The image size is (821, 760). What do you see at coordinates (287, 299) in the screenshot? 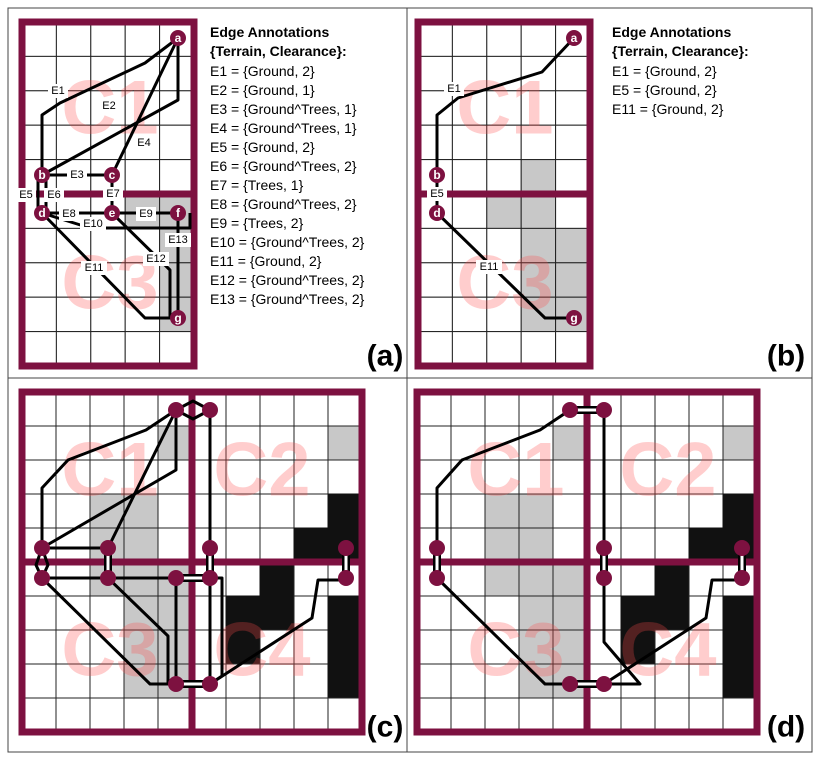
I see `annotation-line: E13 = {Ground^Trees, 2}` at bounding box center [287, 299].